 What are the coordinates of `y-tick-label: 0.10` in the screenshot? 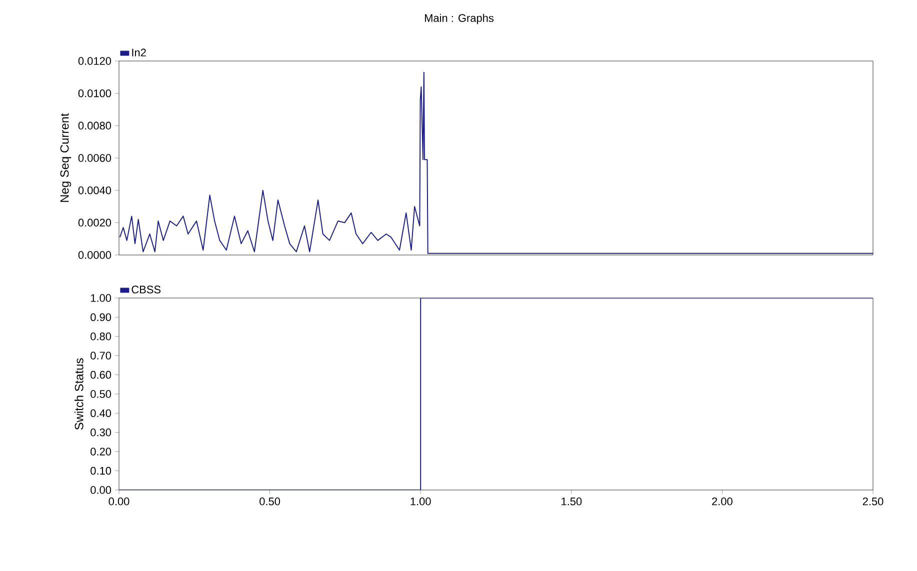 It's located at (101, 470).